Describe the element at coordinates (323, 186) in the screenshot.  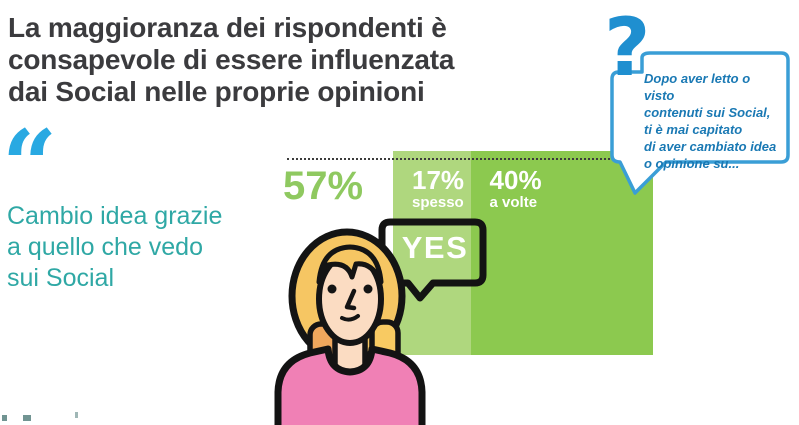
I see `total-percentage: 57%` at that location.